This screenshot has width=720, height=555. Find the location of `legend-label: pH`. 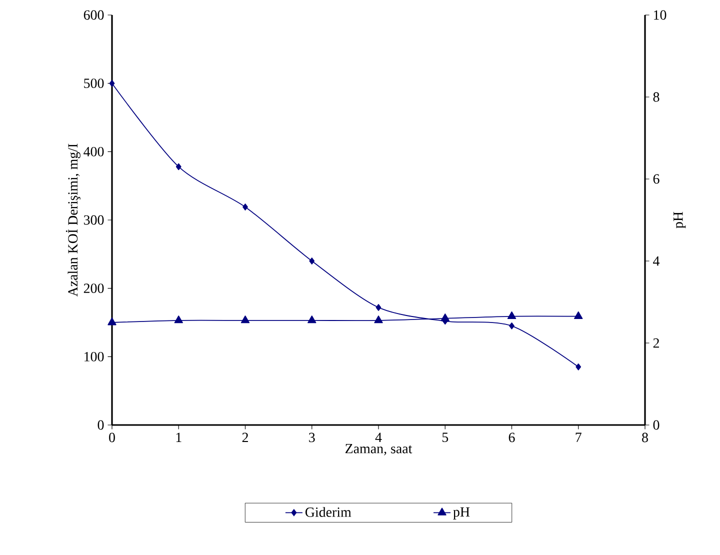

legend-label: pH is located at coordinates (461, 513).